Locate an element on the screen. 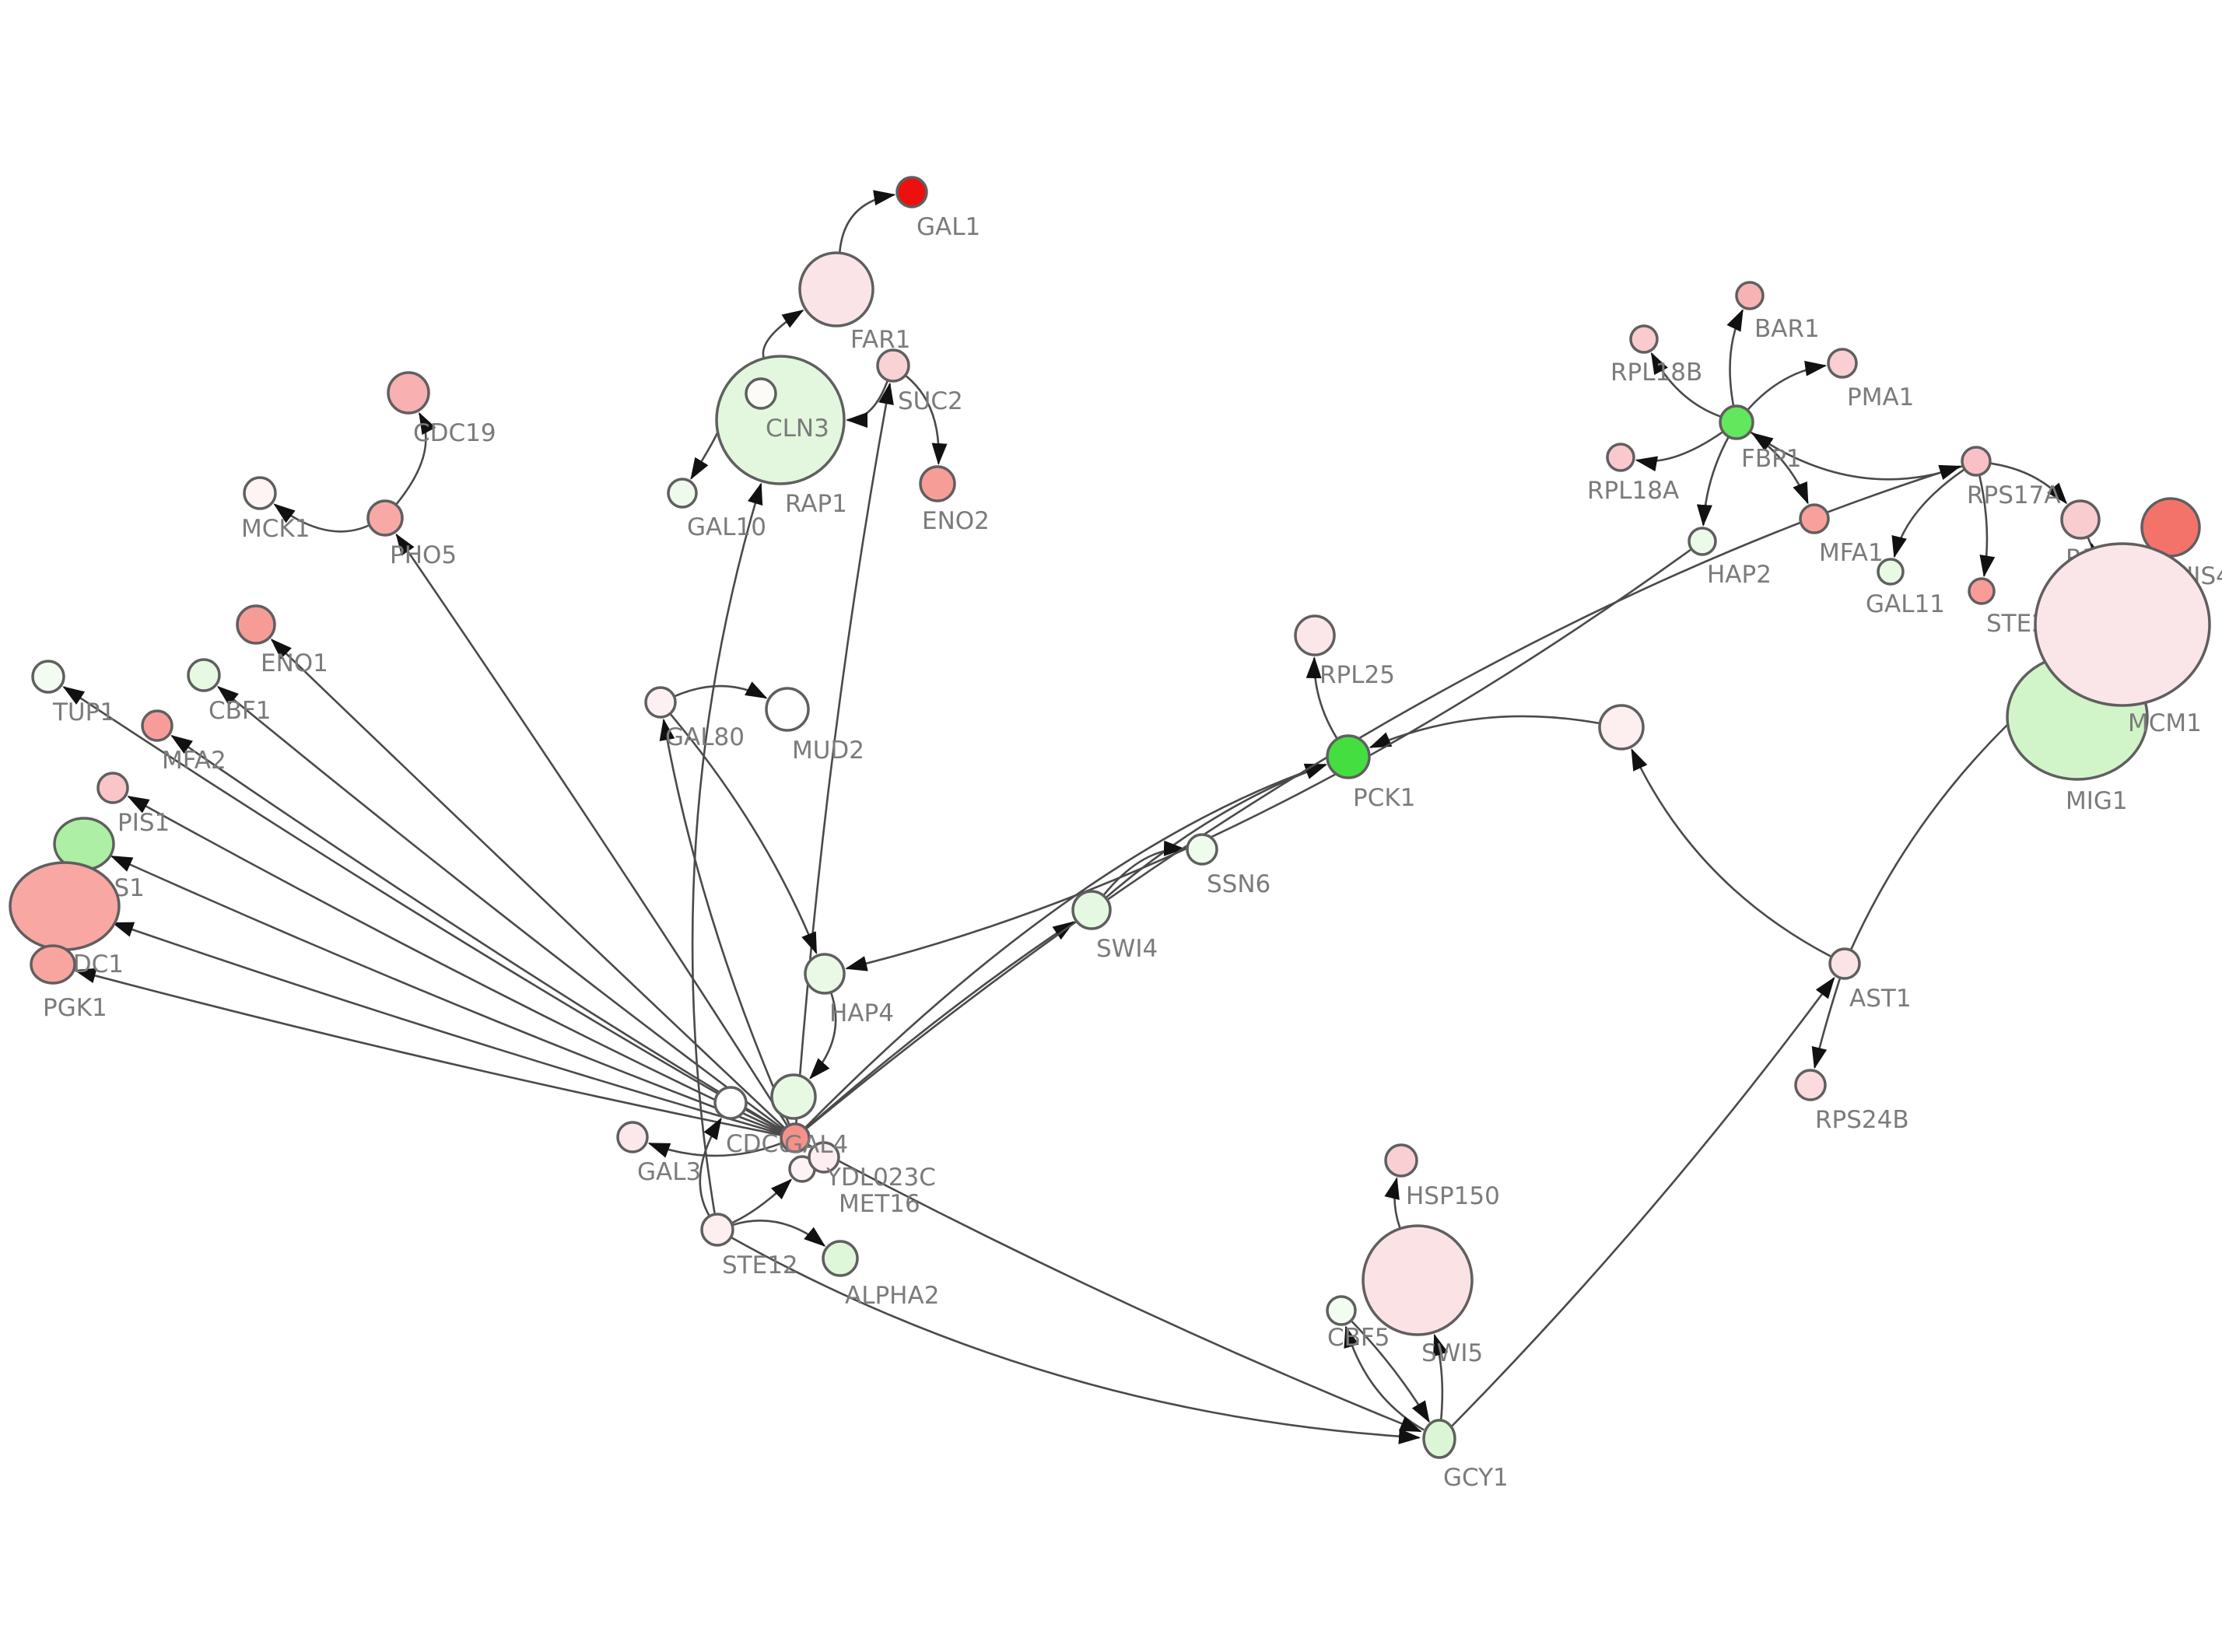 Image resolution: width=2222 pixels, height=1652 pixels. node-label-MIG1: MIG1 is located at coordinates (2097, 801).